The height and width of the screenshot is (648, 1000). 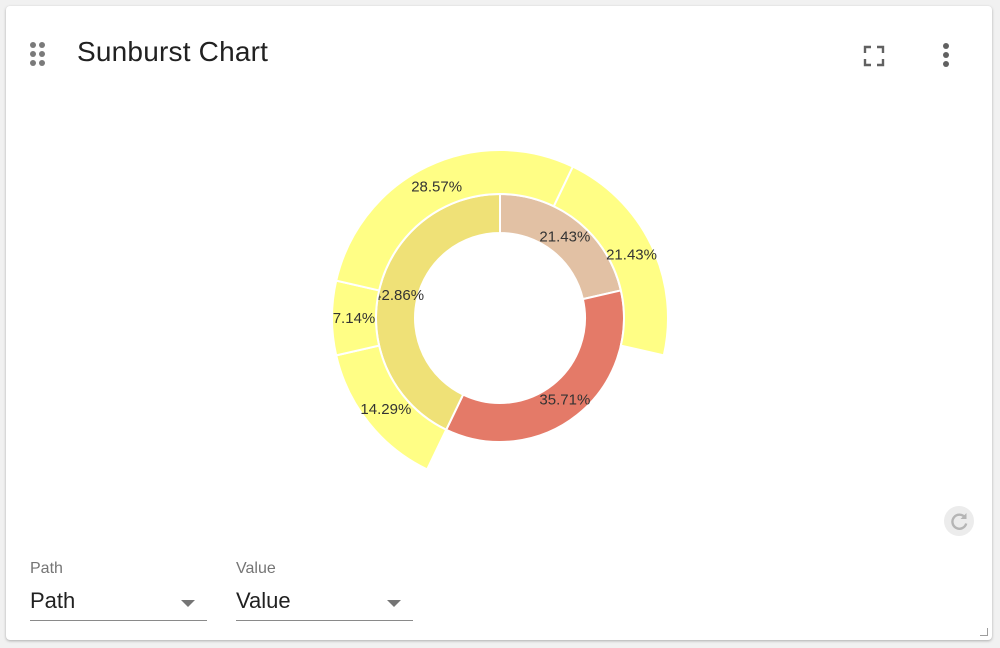 What do you see at coordinates (263, 600) in the screenshot?
I see `value-select-value: Value` at bounding box center [263, 600].